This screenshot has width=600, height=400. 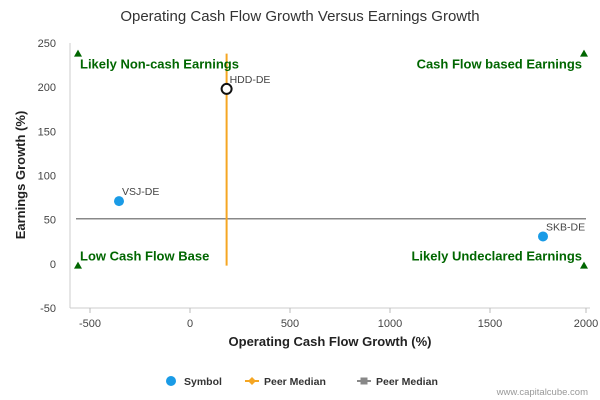 What do you see at coordinates (171, 381) in the screenshot?
I see `legend-symbol-icon` at bounding box center [171, 381].